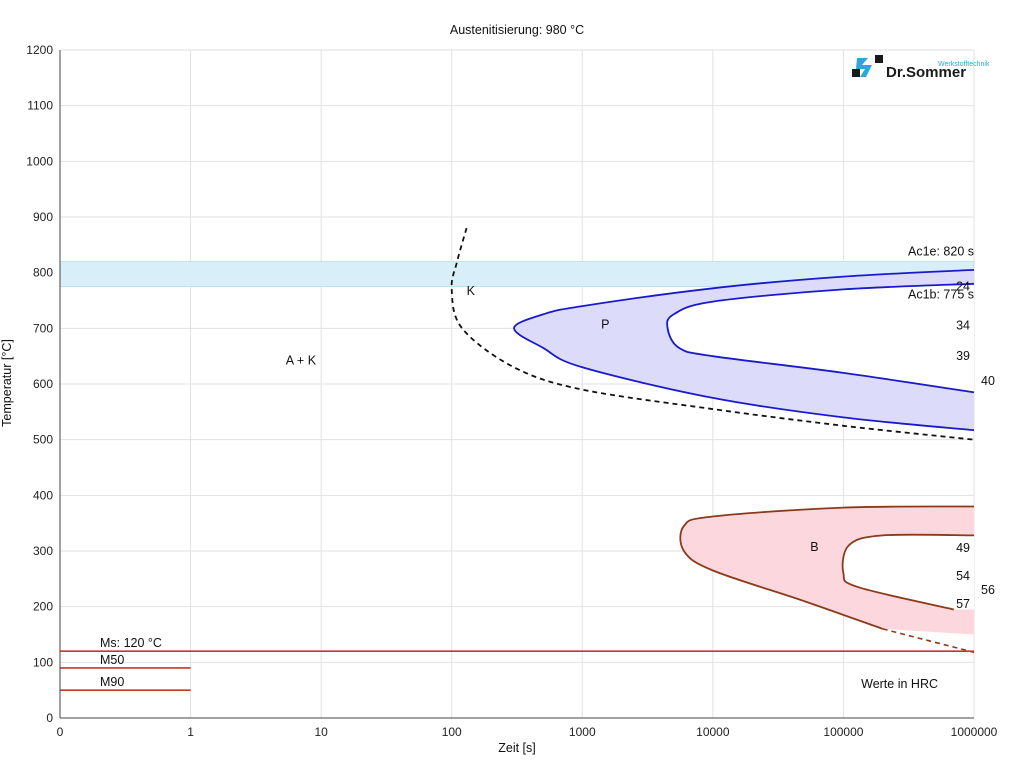  I want to click on hardness-value: 57, so click(963, 604).